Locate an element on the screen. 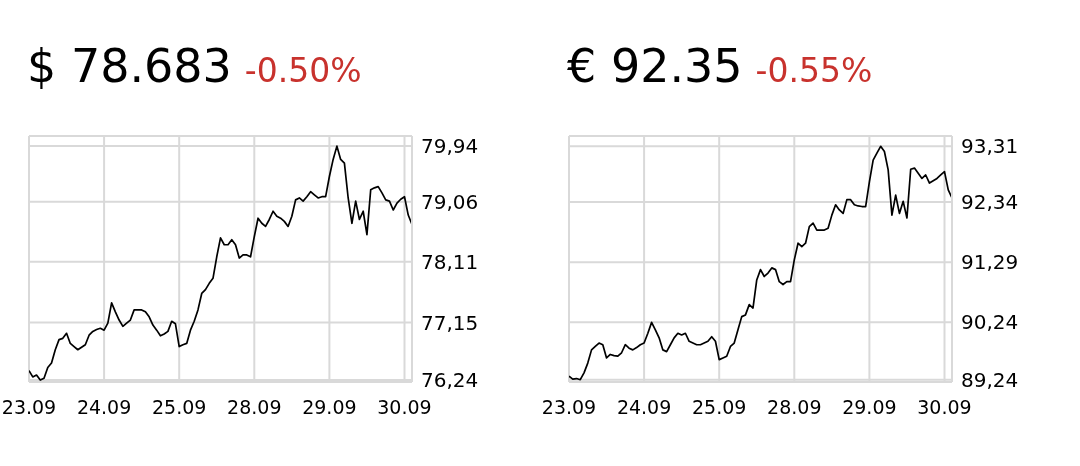 Image resolution: width=1080 pixels, height=466 pixels. y-tick-label: 91,29 is located at coordinates (990, 262).